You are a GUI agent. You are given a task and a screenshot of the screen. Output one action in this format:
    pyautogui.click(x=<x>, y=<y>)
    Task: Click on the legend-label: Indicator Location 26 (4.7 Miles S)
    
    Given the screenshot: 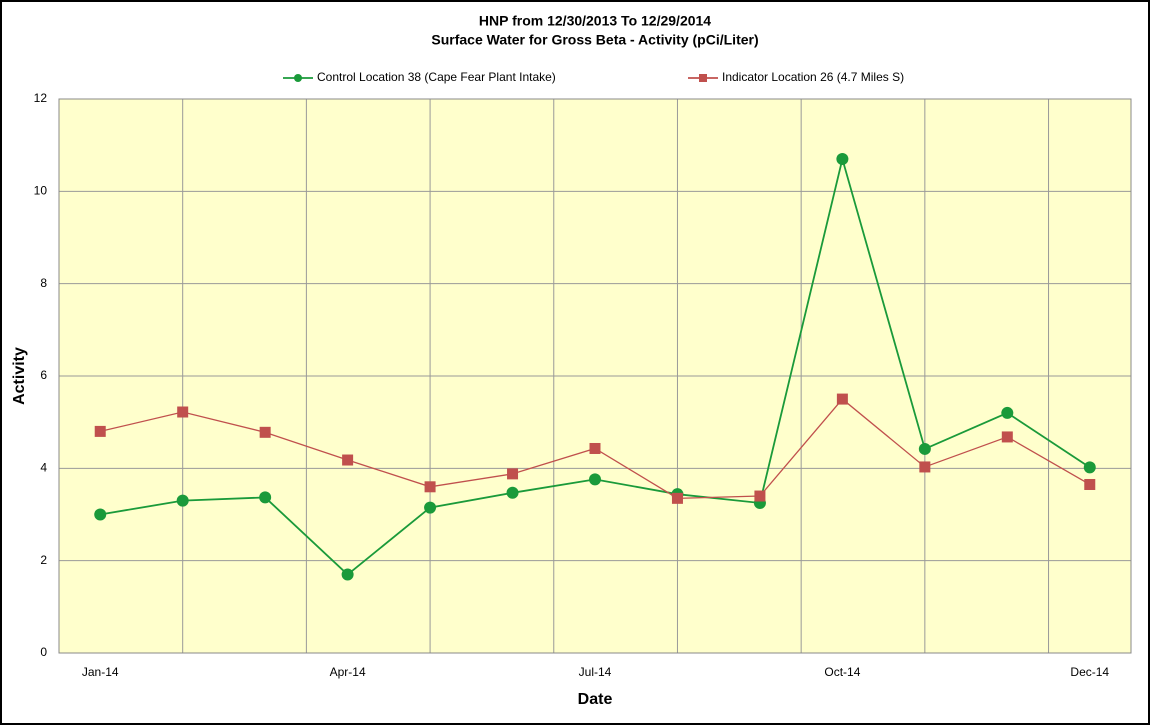 What is the action you would take?
    pyautogui.click(x=813, y=77)
    